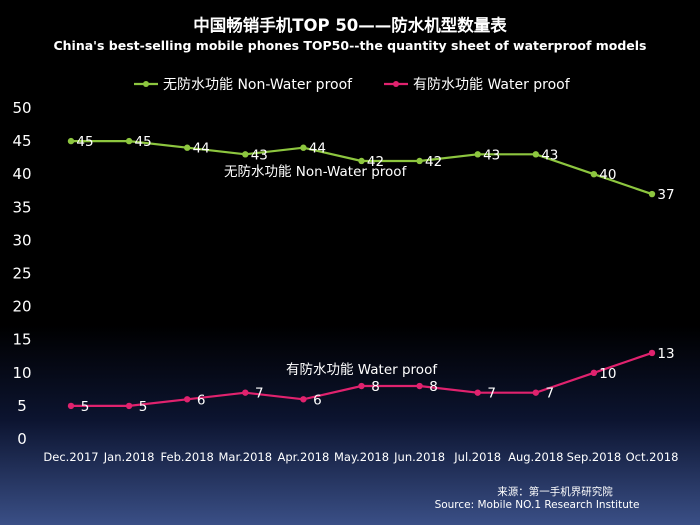  Describe the element at coordinates (129, 457) in the screenshot. I see `x-tick-label: Jan.2018` at that location.